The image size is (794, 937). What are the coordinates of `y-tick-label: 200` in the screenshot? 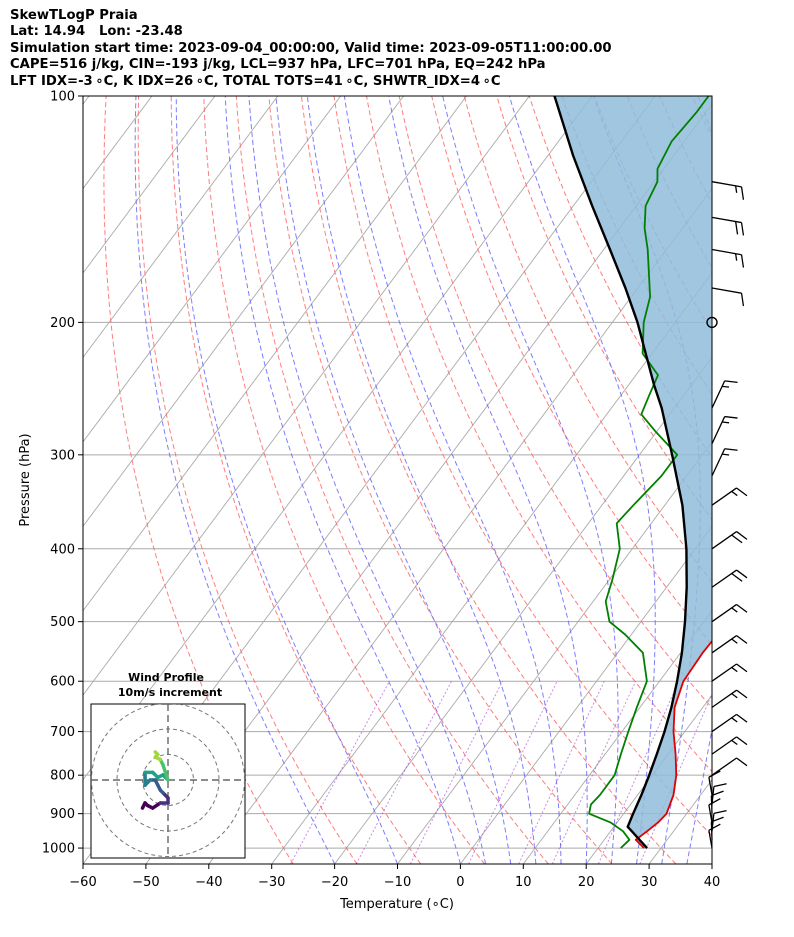 It's located at (62, 323).